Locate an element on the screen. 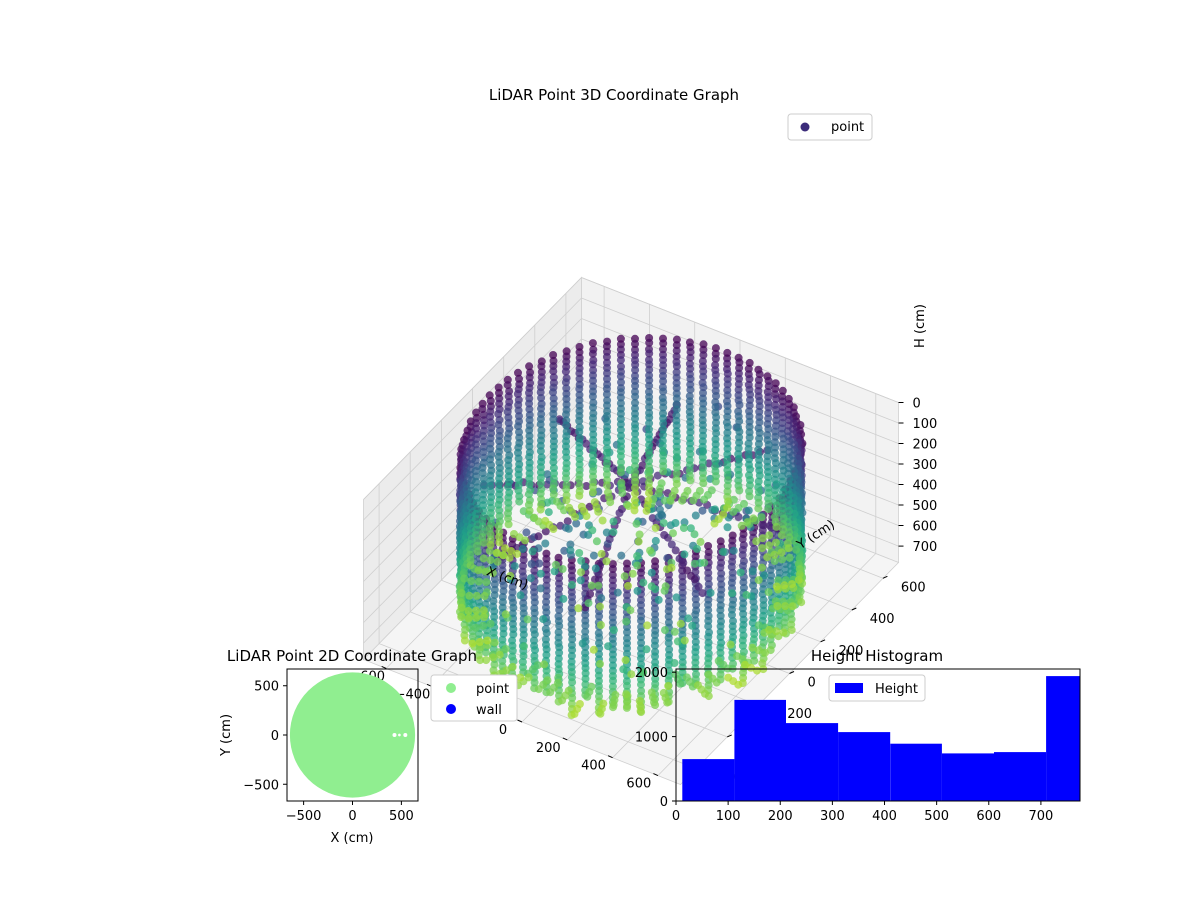 The height and width of the screenshot is (900, 1200). x-tick-label-2d: 0 is located at coordinates (352, 816).